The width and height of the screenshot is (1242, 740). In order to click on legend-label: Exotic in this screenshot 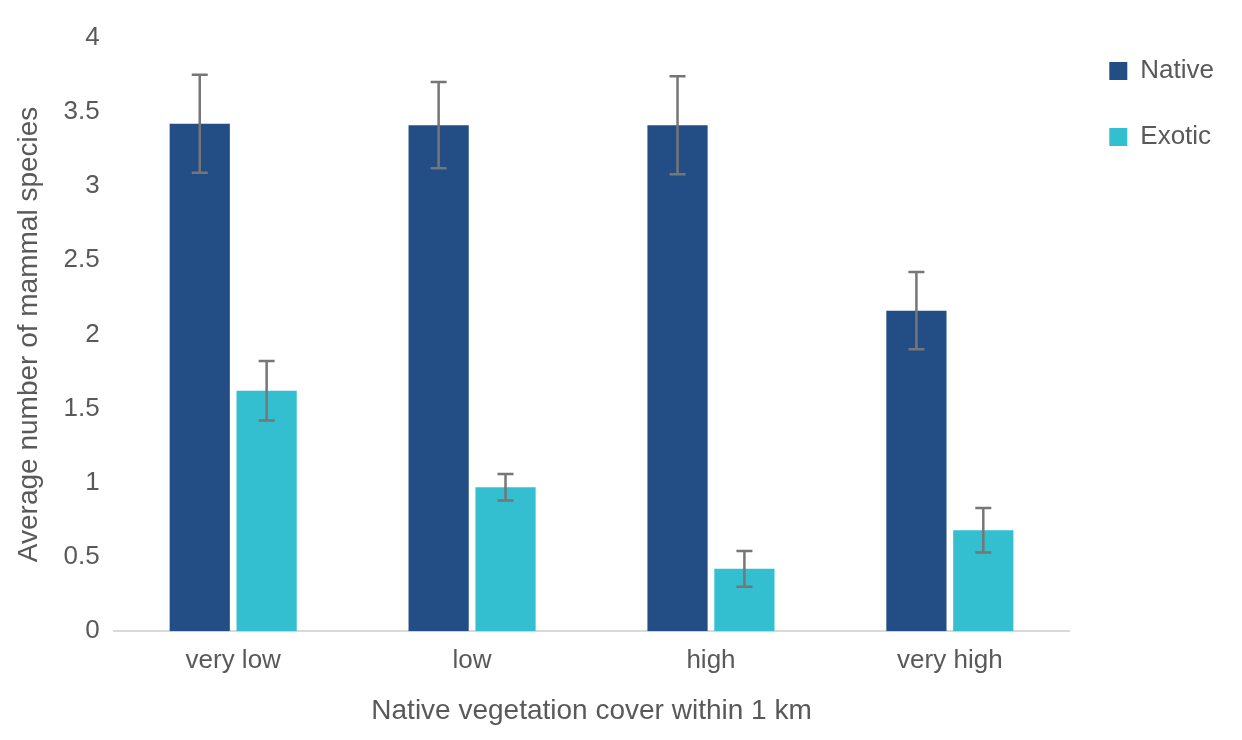, I will do `click(1176, 135)`.